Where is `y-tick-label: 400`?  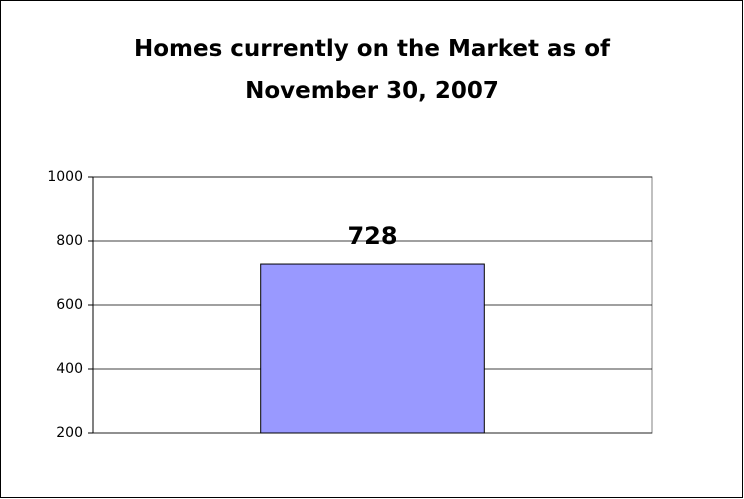
y-tick-label: 400 is located at coordinates (69, 369).